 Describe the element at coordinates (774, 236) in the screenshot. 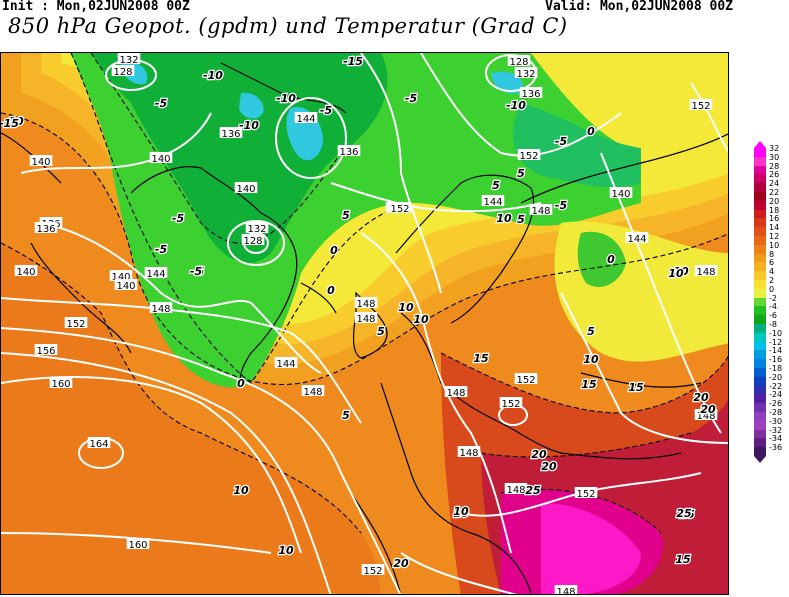

I see `legend-label: 12` at that location.